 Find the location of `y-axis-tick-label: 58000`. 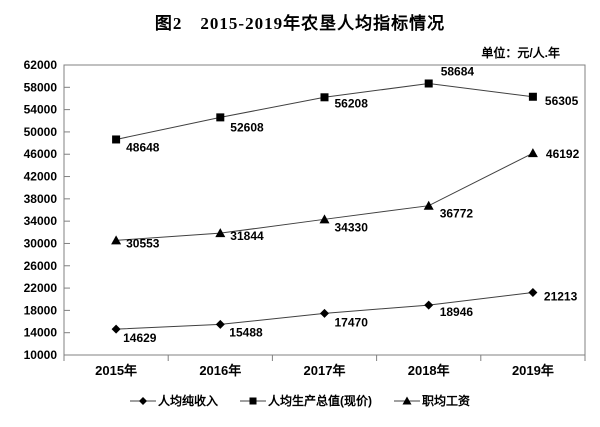

y-axis-tick-label: 58000 is located at coordinates (41, 87).